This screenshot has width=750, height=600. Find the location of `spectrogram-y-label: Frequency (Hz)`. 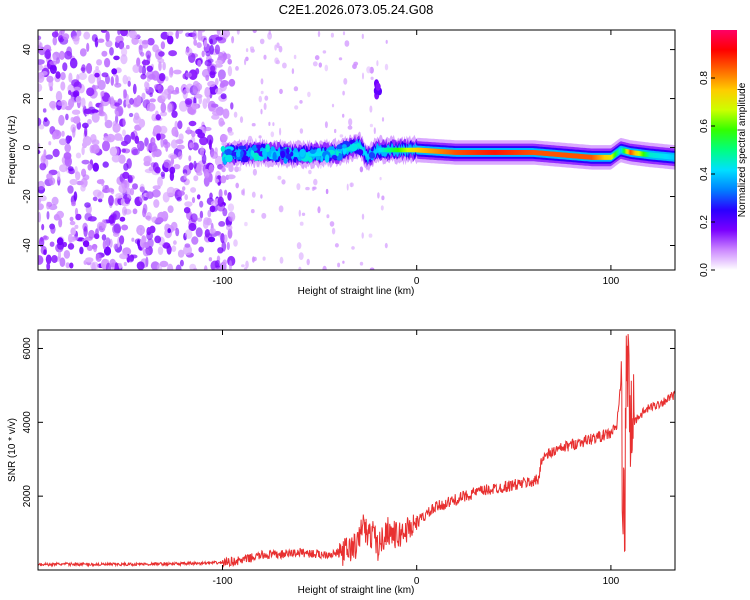

spectrogram-y-label: Frequency (Hz) is located at coordinates (12, 150).